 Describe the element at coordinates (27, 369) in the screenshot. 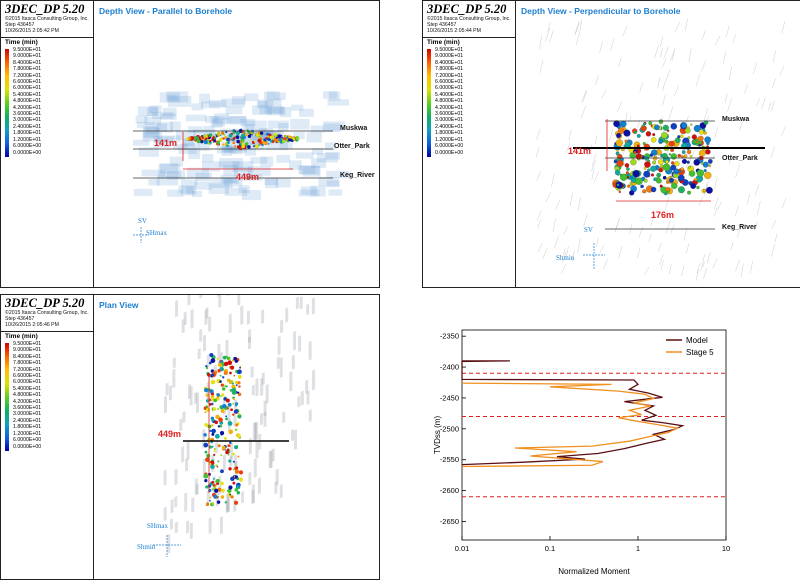

I see `colorbar-tick-label: 7.2000E+01` at that location.